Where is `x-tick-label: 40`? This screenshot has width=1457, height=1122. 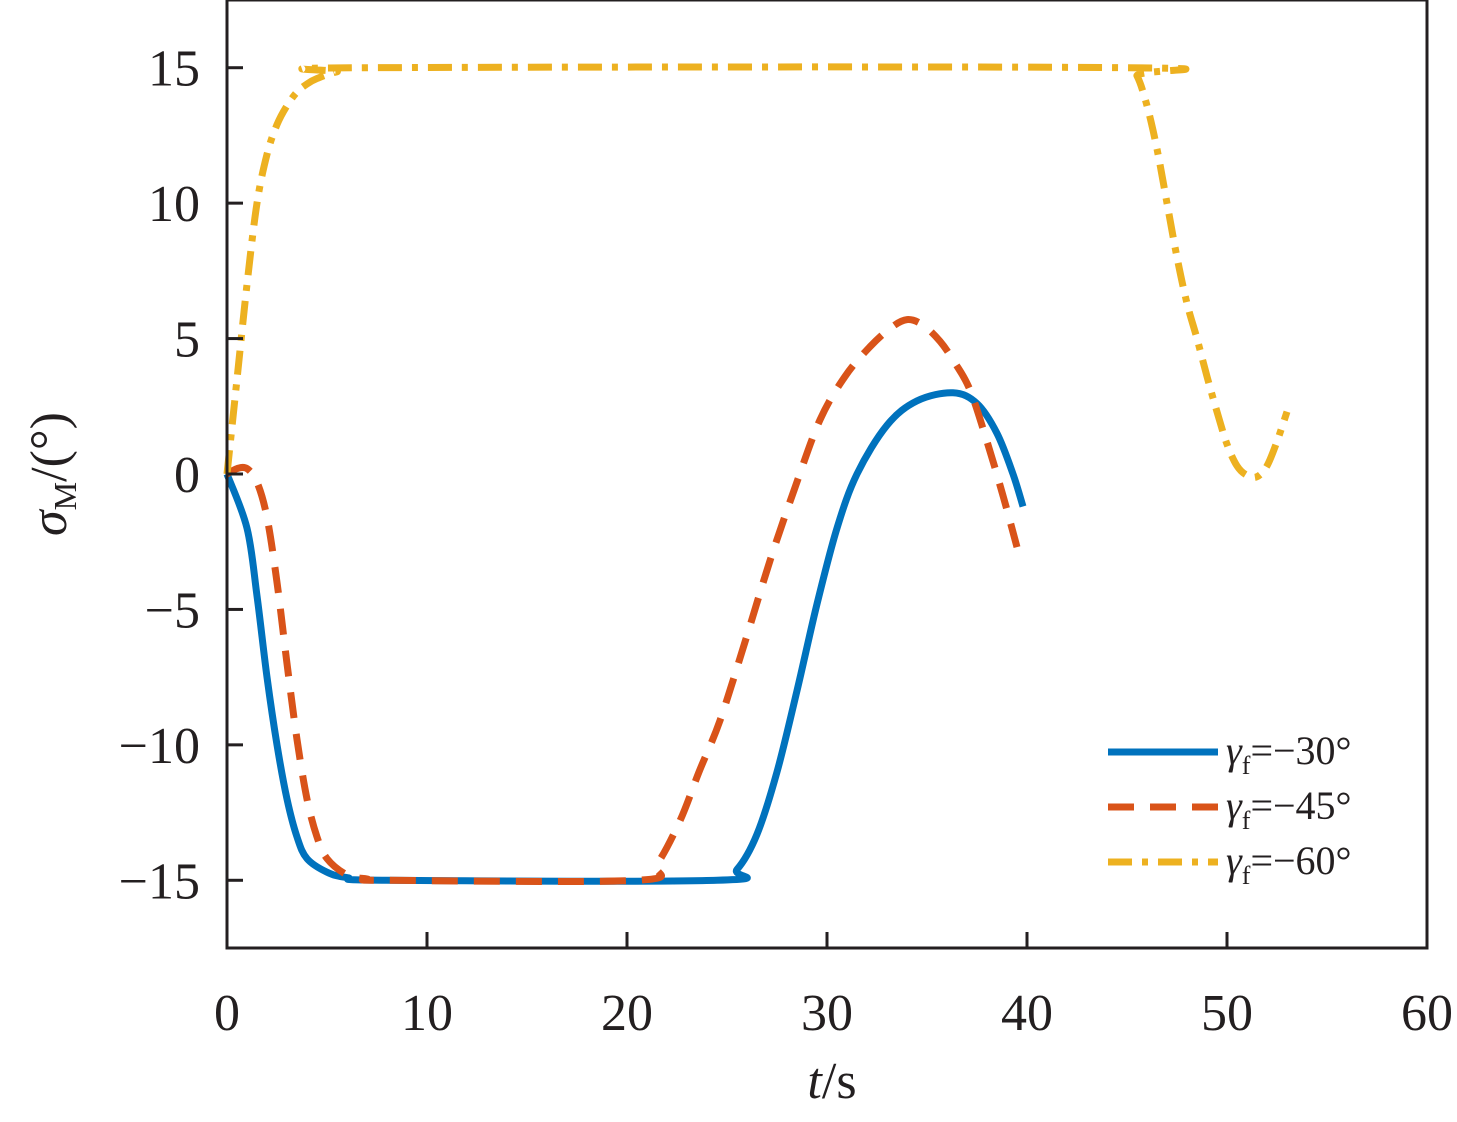
x-tick-label: 40 is located at coordinates (1027, 1013).